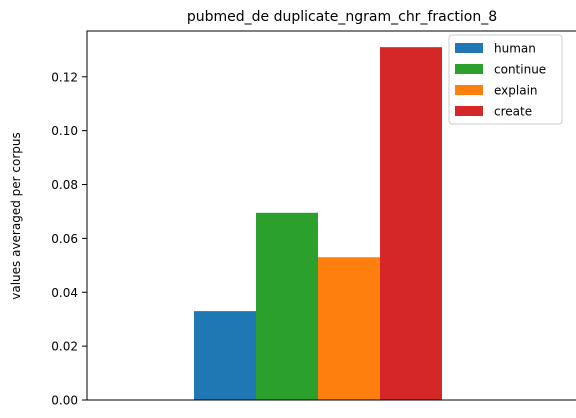 This screenshot has width=576, height=418. What do you see at coordinates (64, 185) in the screenshot?
I see `y-tick-label: 0.08` at bounding box center [64, 185].